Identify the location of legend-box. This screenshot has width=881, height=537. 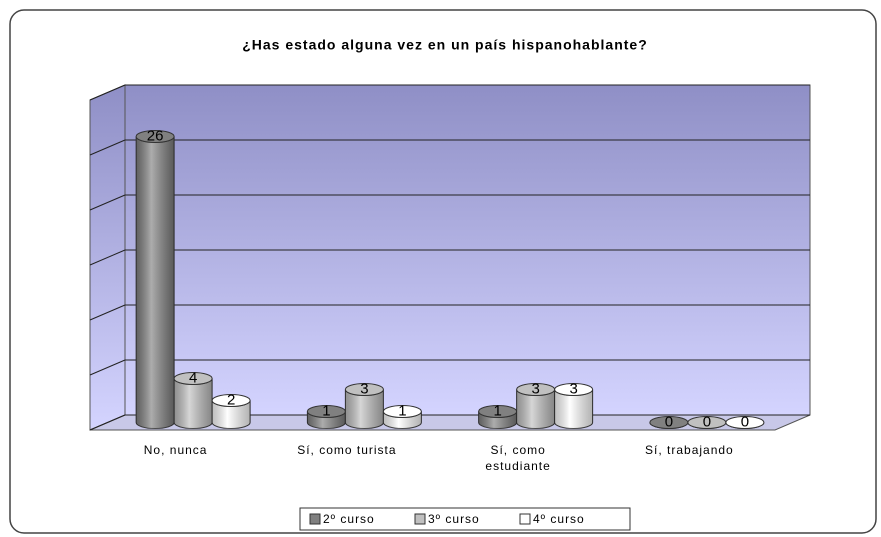
(465, 519).